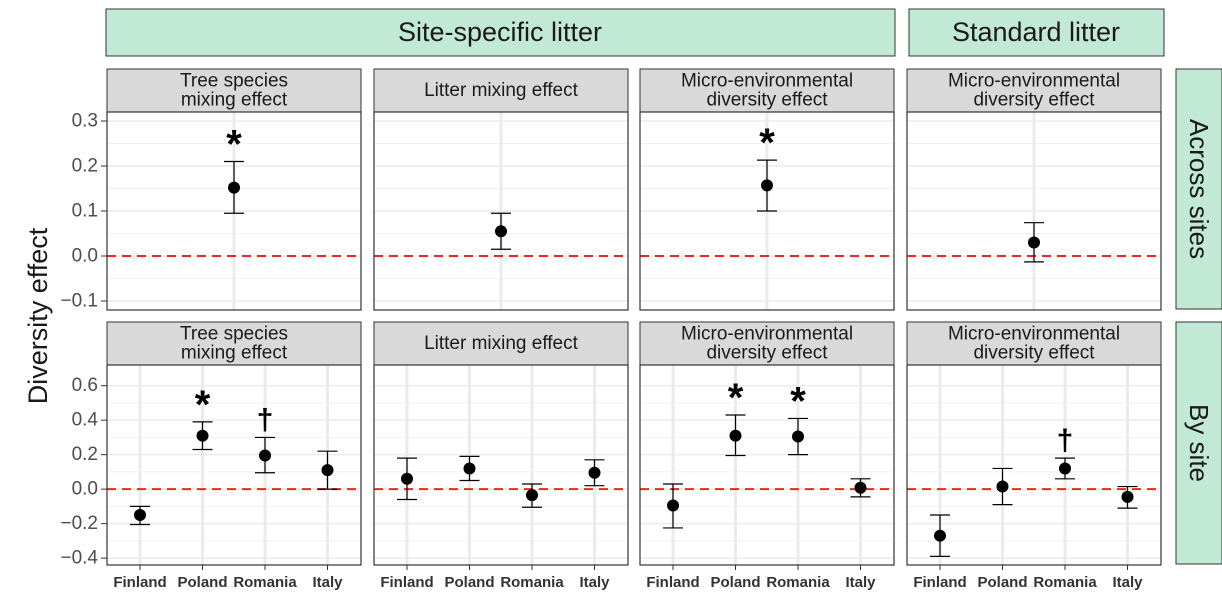 The width and height of the screenshot is (1222, 593). What do you see at coordinates (79, 301) in the screenshot?
I see `y-tick-label: −0.1` at bounding box center [79, 301].